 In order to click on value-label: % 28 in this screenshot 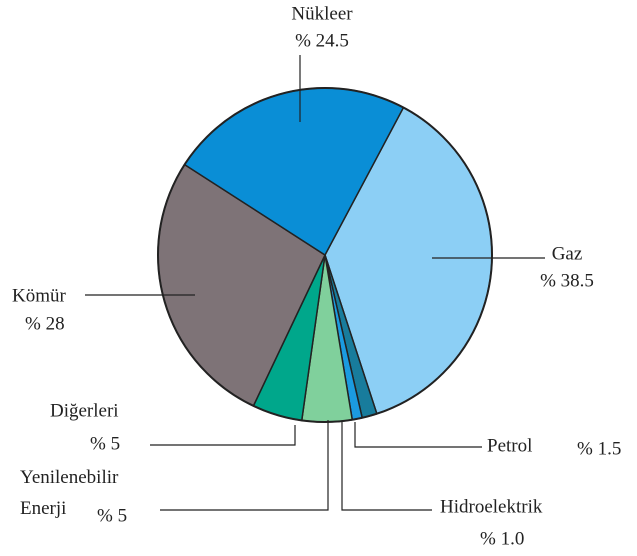, I will do `click(45, 323)`.